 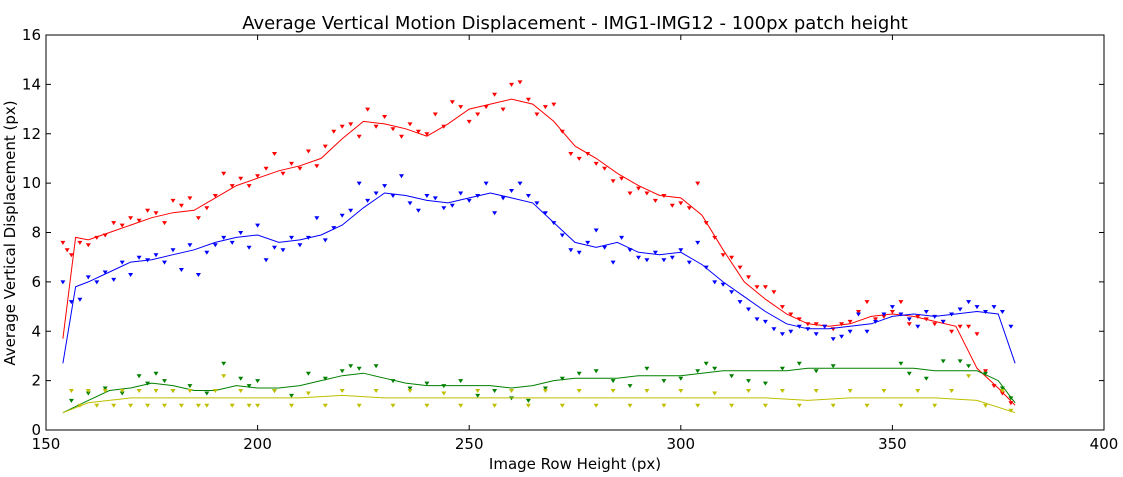 What do you see at coordinates (257, 444) in the screenshot?
I see `x-tick-label: 200` at bounding box center [257, 444].